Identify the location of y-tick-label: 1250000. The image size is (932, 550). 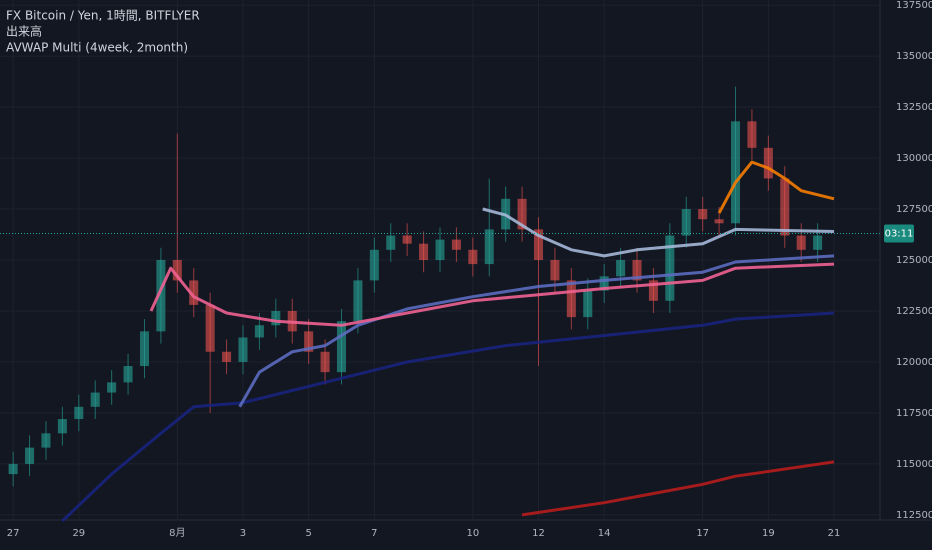
(914, 260).